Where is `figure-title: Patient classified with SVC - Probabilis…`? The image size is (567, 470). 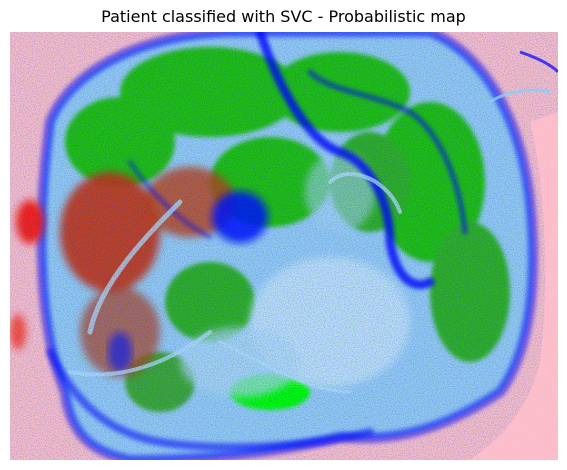
figure-title: Patient classified with SVC - Probabilis… is located at coordinates (283, 17).